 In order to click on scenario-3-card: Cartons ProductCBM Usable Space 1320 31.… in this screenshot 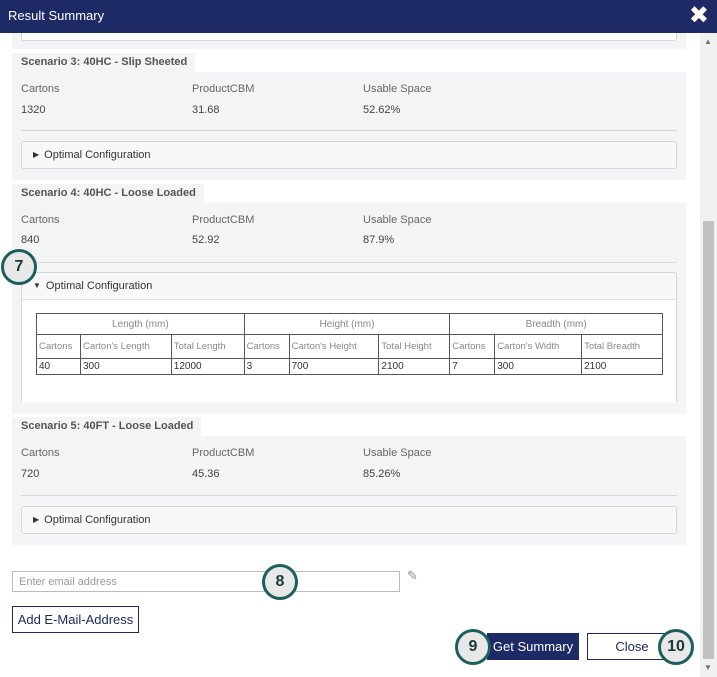, I will do `click(349, 126)`.